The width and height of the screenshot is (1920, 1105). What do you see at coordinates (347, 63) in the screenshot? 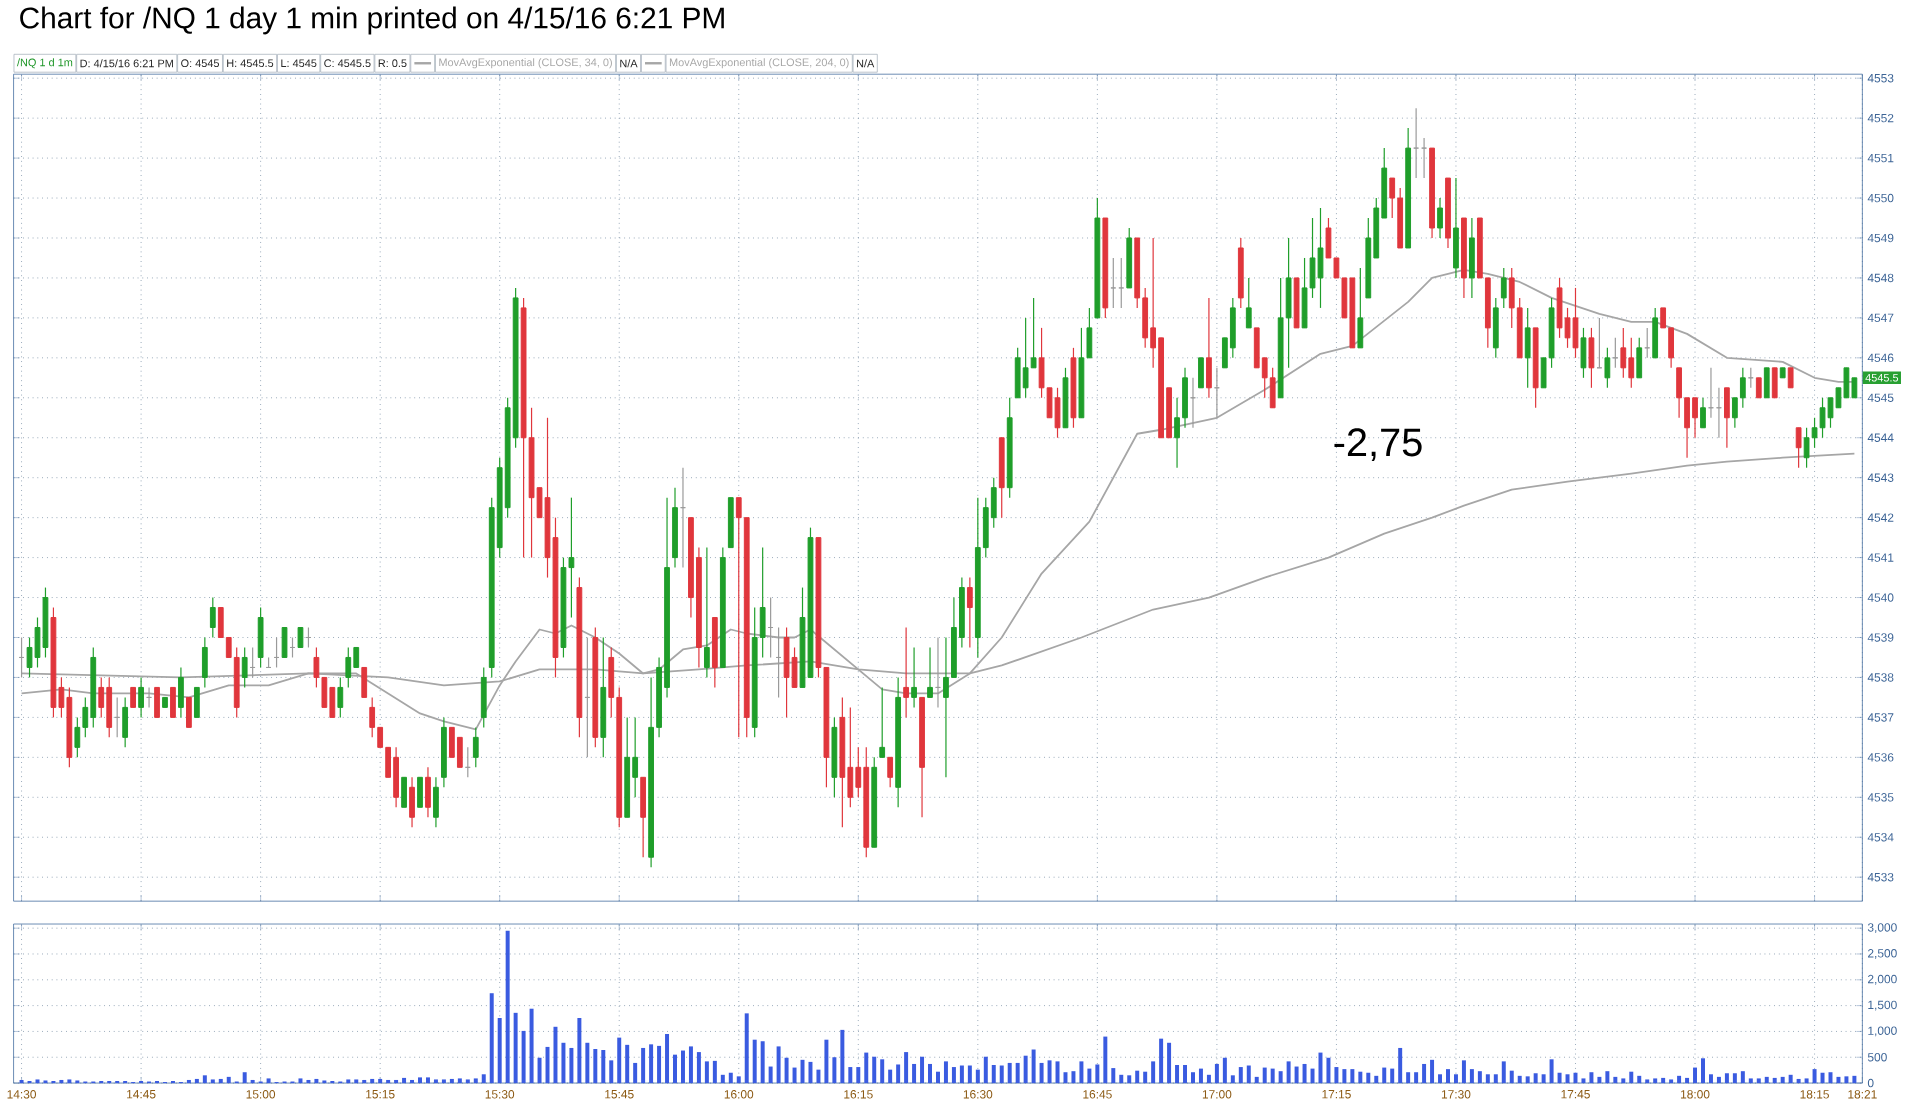
I see `text: C: 4545.5` at bounding box center [347, 63].